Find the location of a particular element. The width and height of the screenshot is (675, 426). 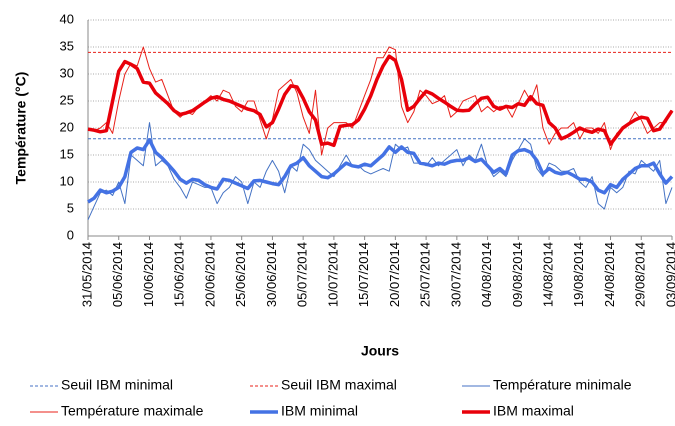

x-tick-label: 30/06/2014 is located at coordinates (271, 274).